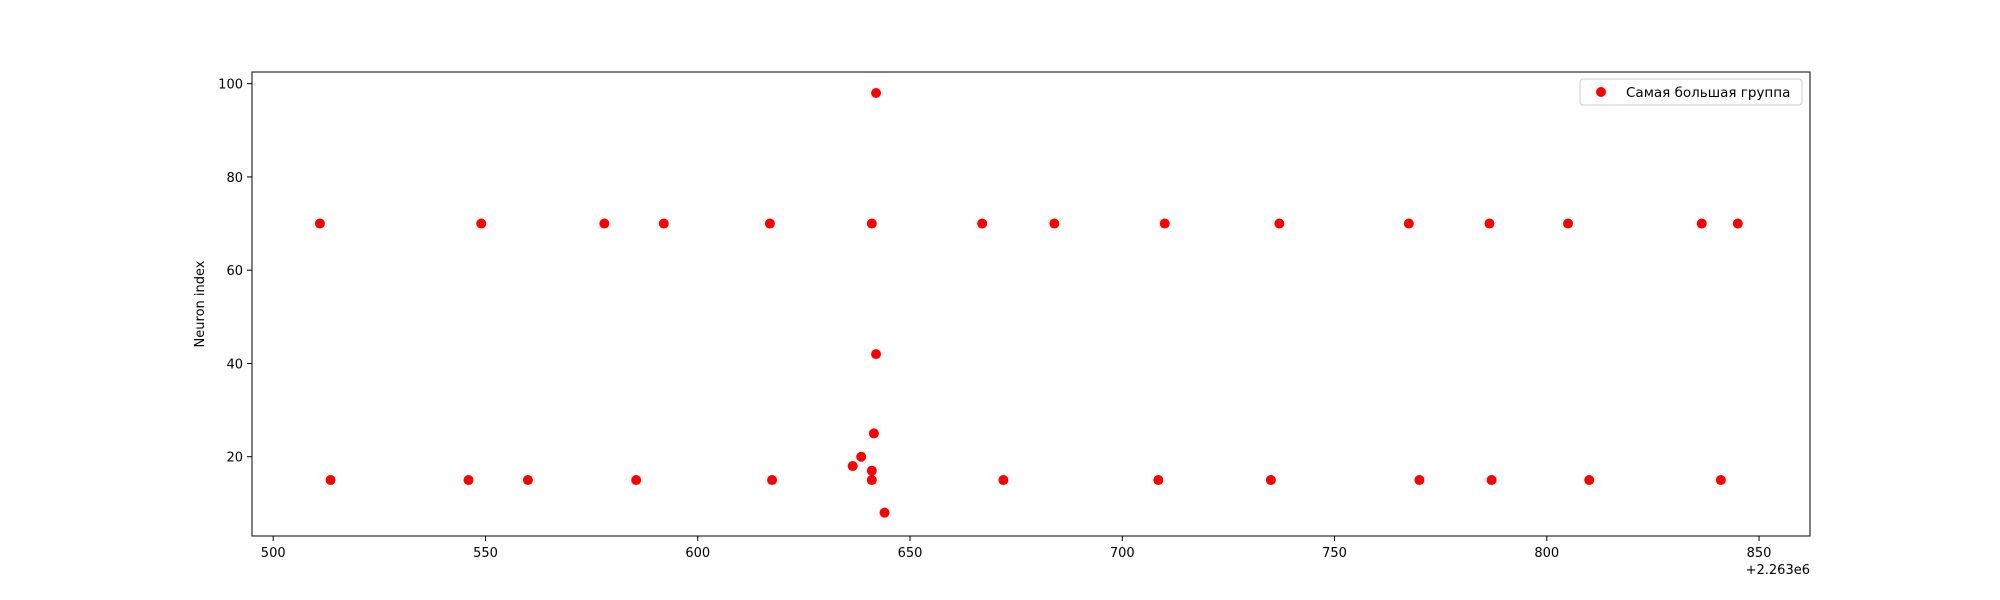  Describe the element at coordinates (1016, 548) in the screenshot. I see `x-axis: 500 550 600 650 700 750 800 850` at that location.